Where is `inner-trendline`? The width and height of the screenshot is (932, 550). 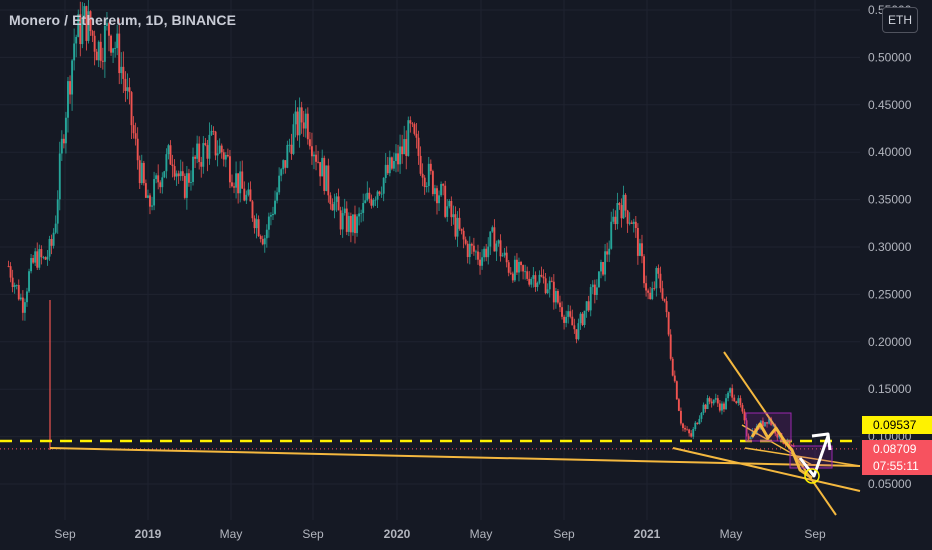 inner-trendline is located at coordinates (802, 457).